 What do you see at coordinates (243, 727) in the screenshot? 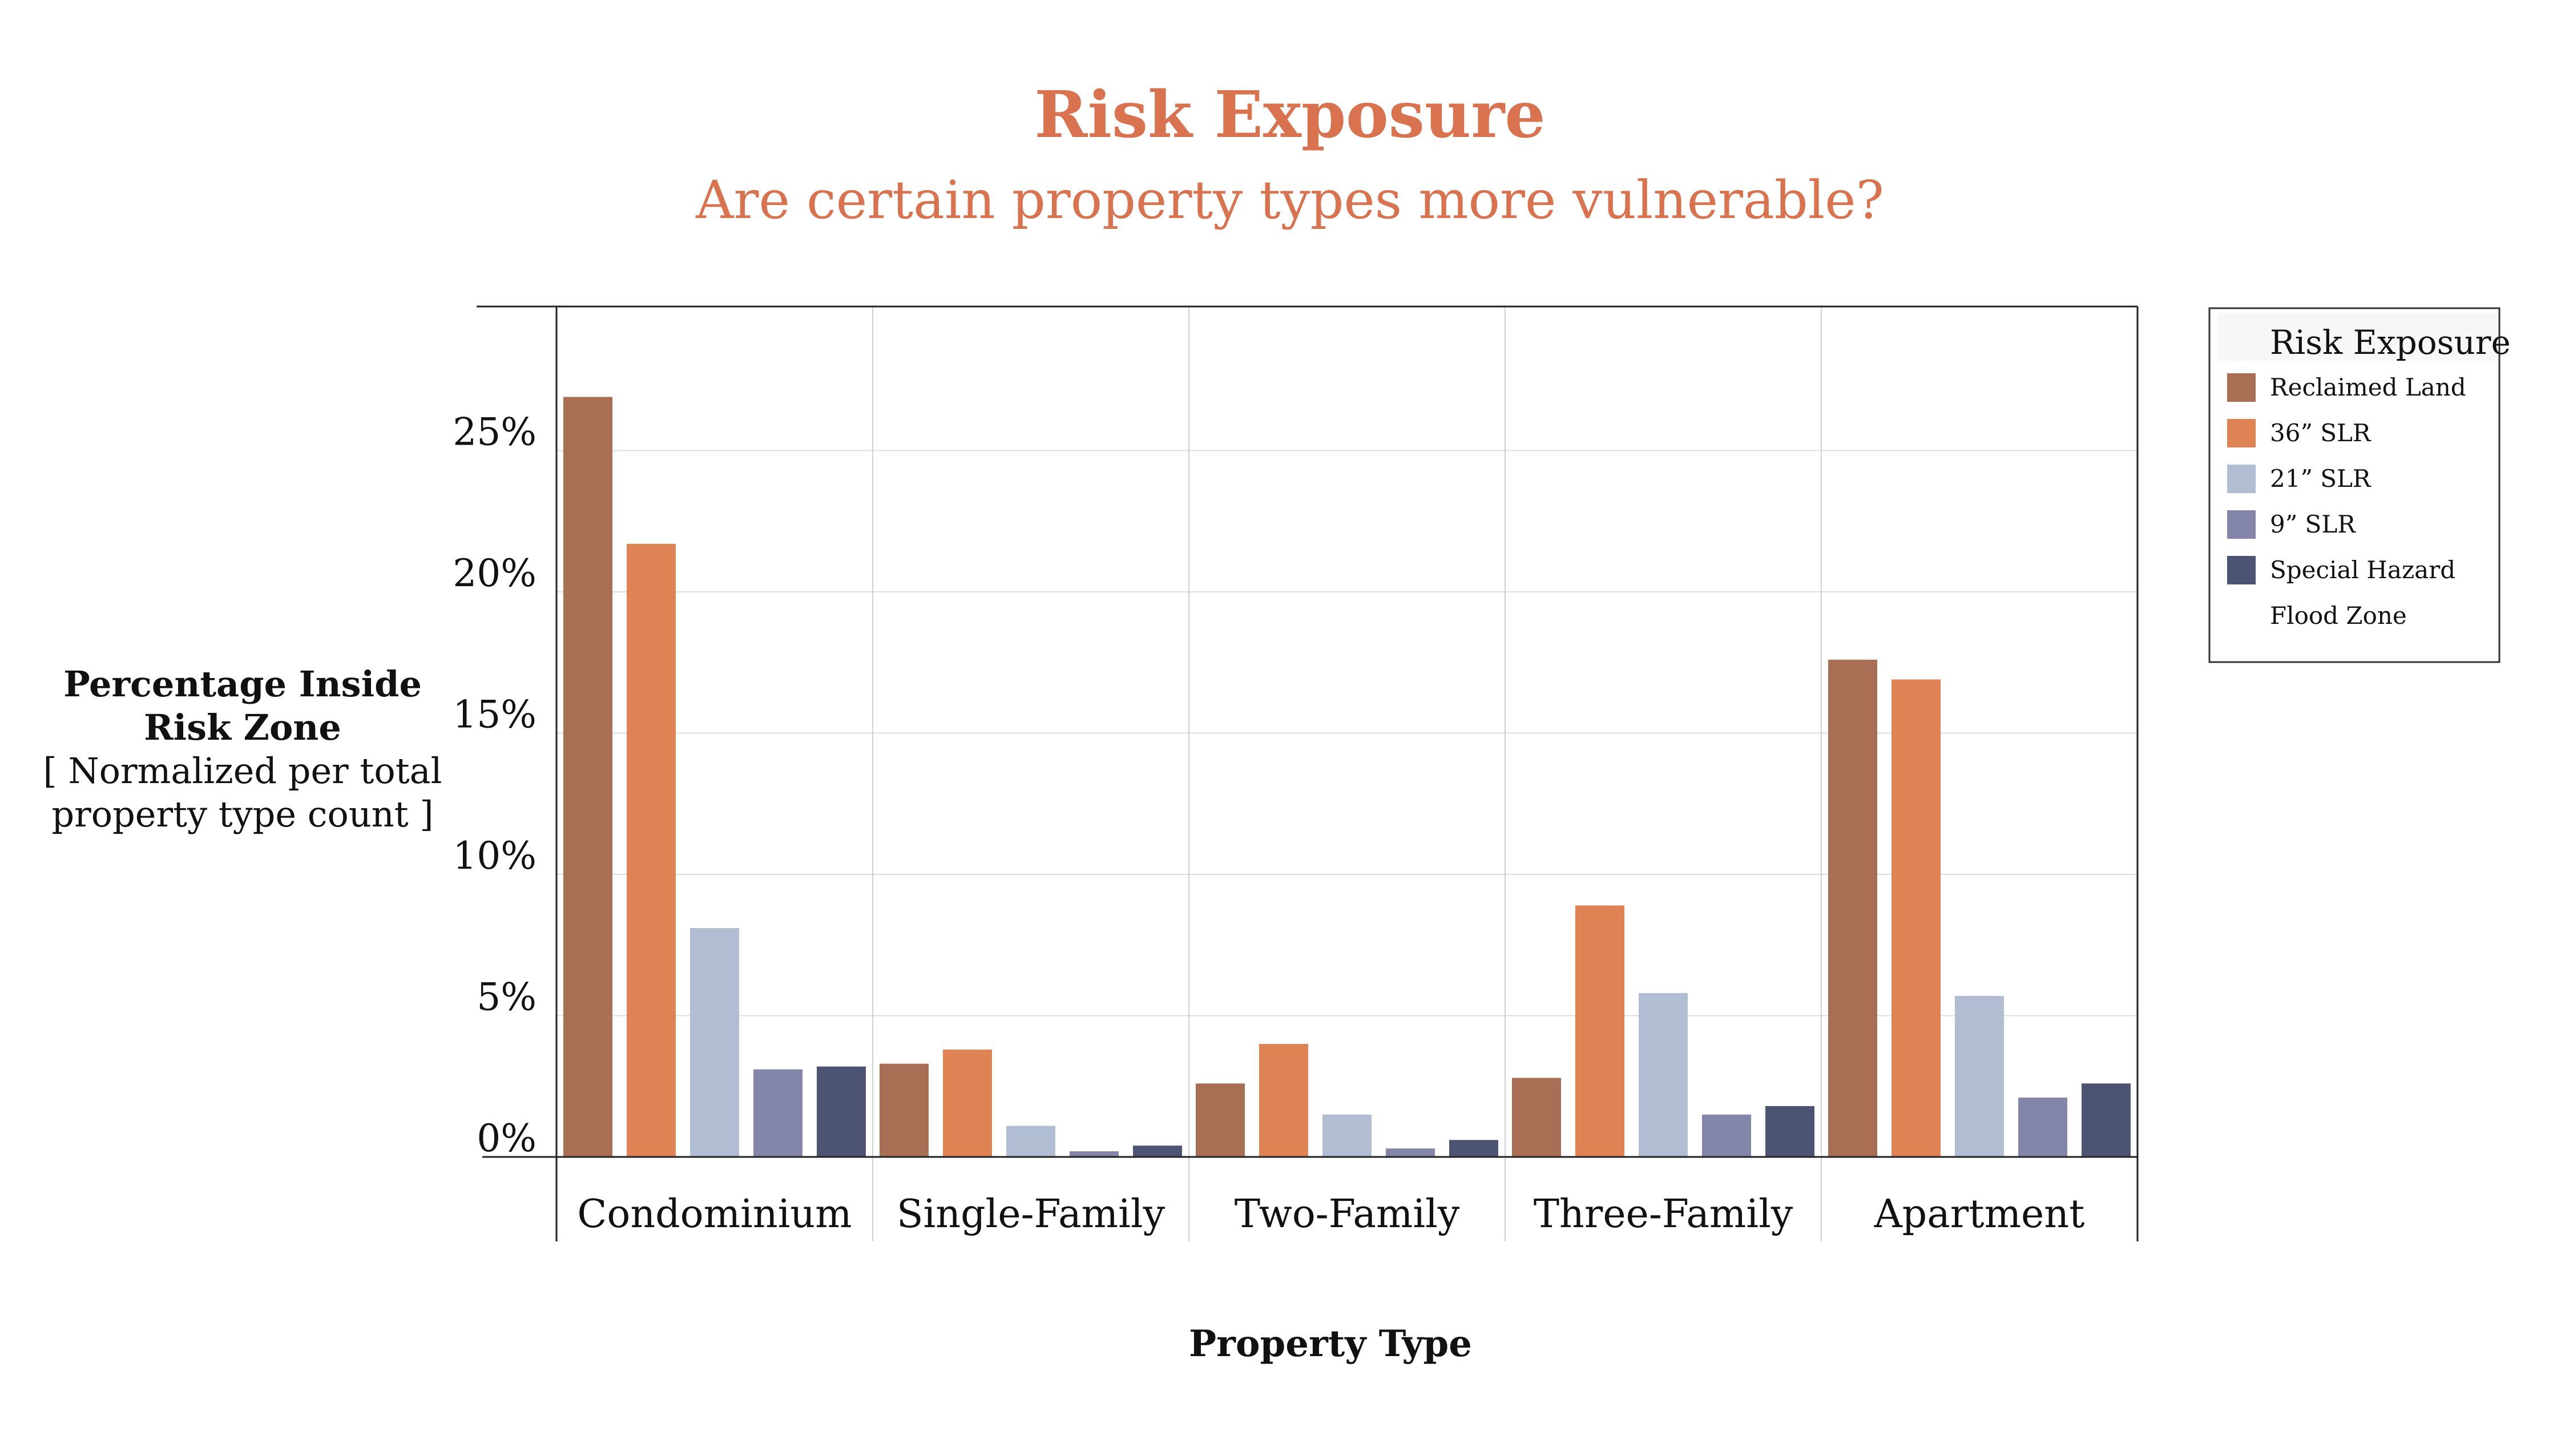
I see `y-axis-title-line-2: Risk Zone` at bounding box center [243, 727].